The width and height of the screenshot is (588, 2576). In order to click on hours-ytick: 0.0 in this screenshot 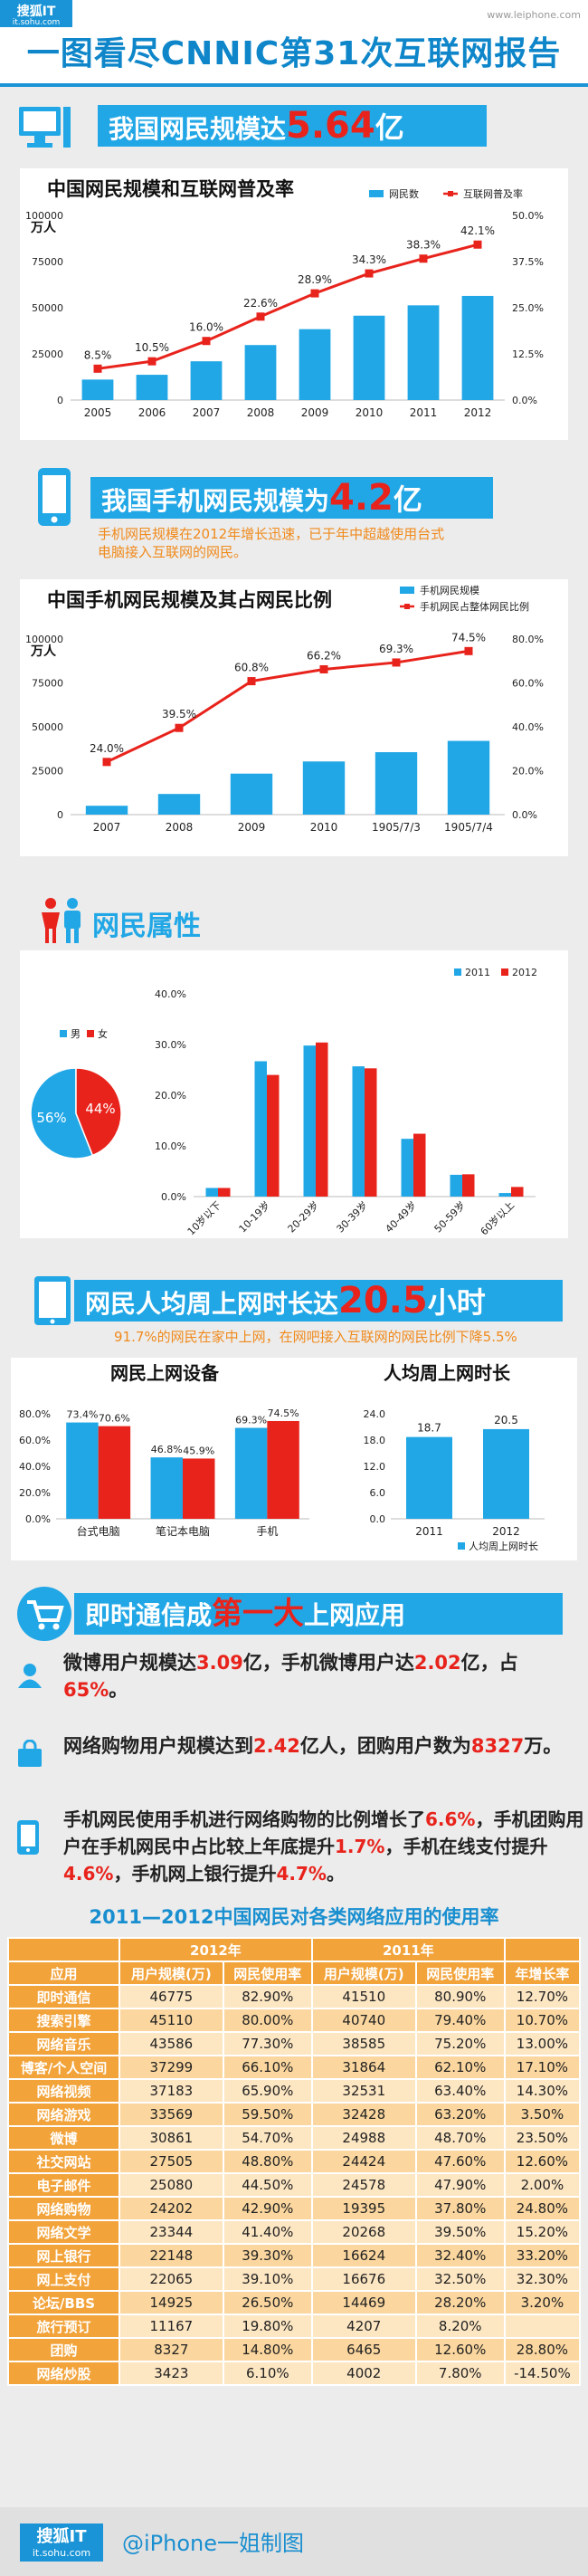, I will do `click(378, 1519)`.